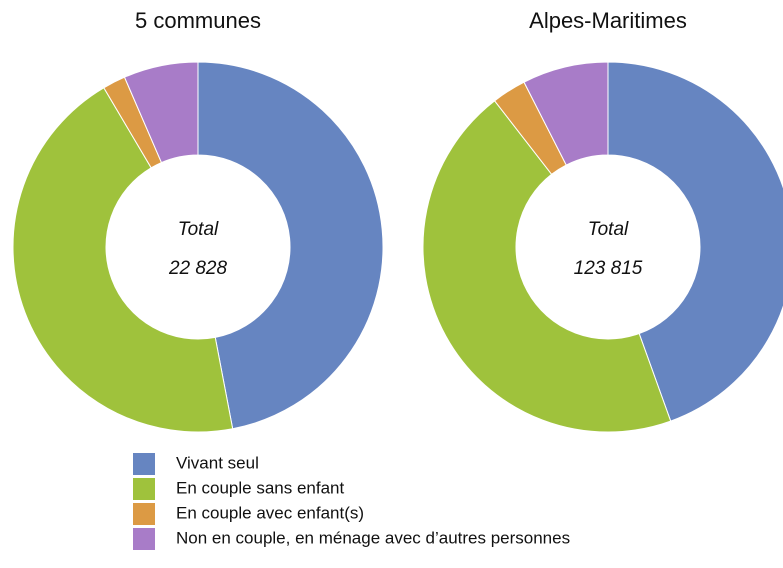  I want to click on legend-label: En couple avec enfant(s), so click(270, 512).